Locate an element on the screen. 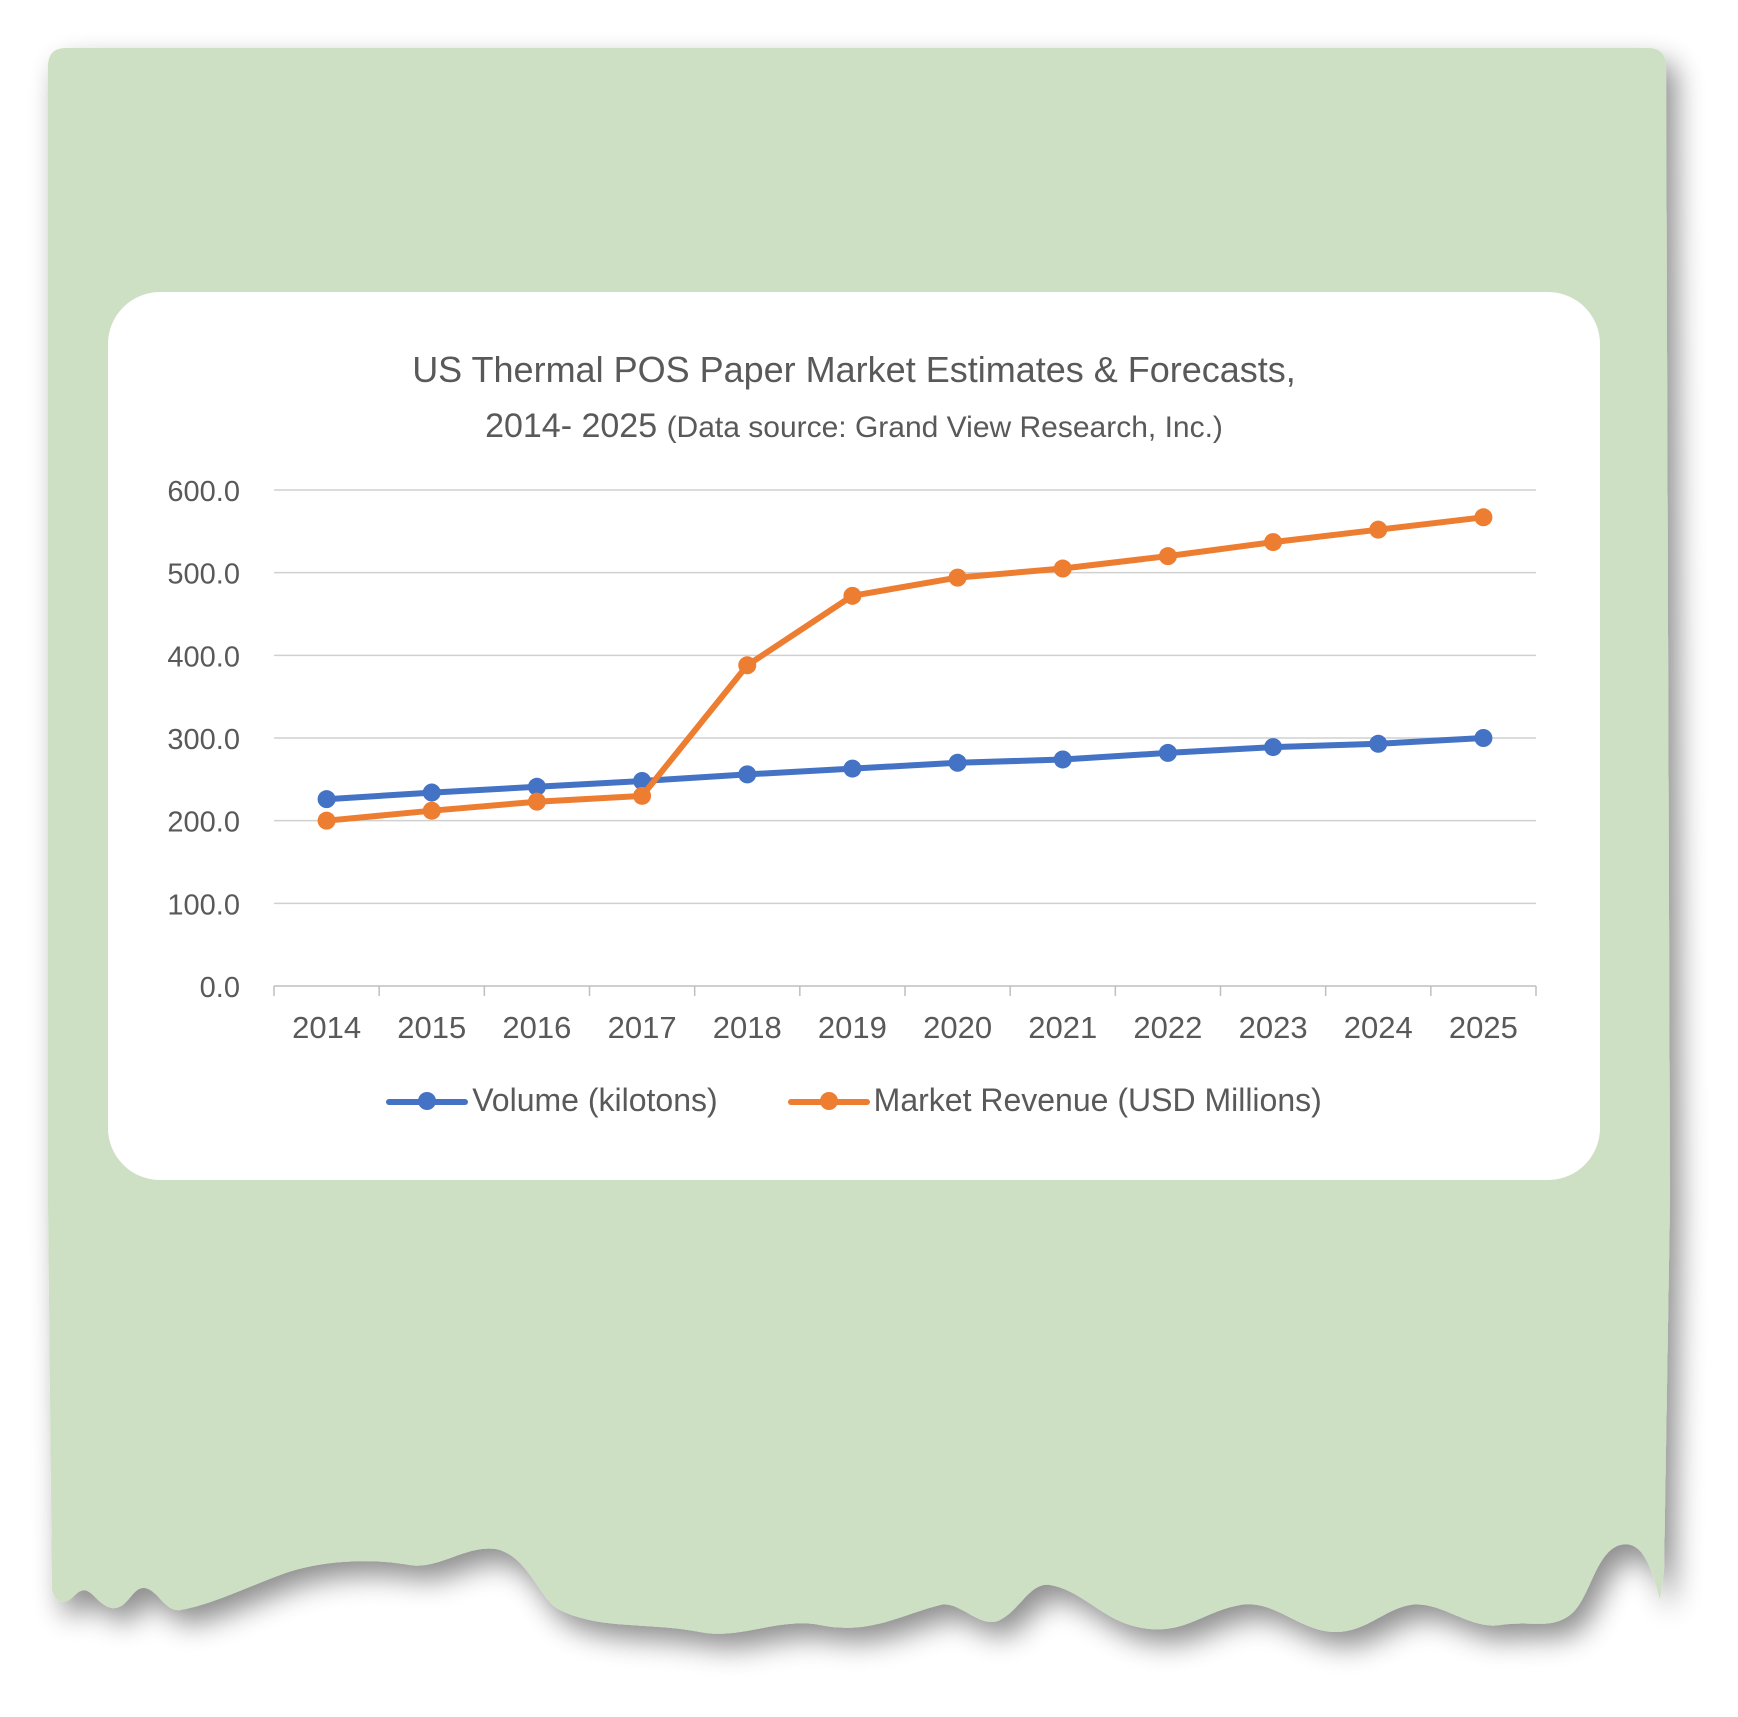  y-axis-tick-labels: 0.0 100.0 200.0 300.0 400.0 500.0 600.0 is located at coordinates (203, 740).